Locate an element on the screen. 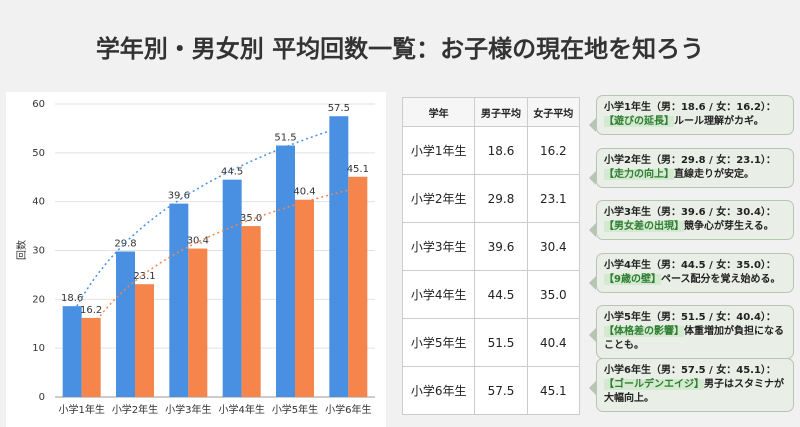 Image resolution: width=800 pixels, height=427 pixels. note-text: 男子はスタミナが大幅向上。 is located at coordinates (694, 391).